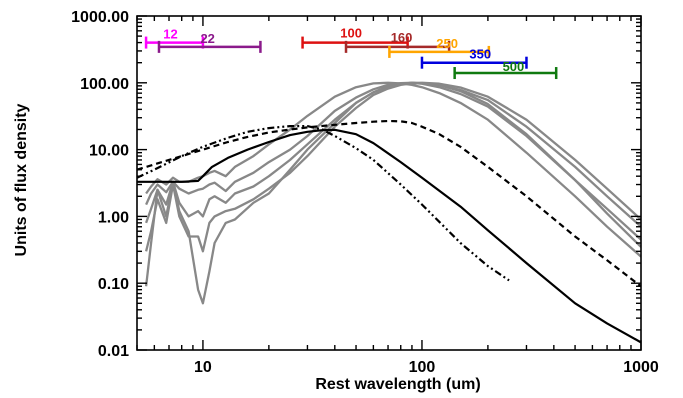 The width and height of the screenshot is (683, 398). What do you see at coordinates (203, 367) in the screenshot?
I see `x-tick-label-10: 10` at bounding box center [203, 367].